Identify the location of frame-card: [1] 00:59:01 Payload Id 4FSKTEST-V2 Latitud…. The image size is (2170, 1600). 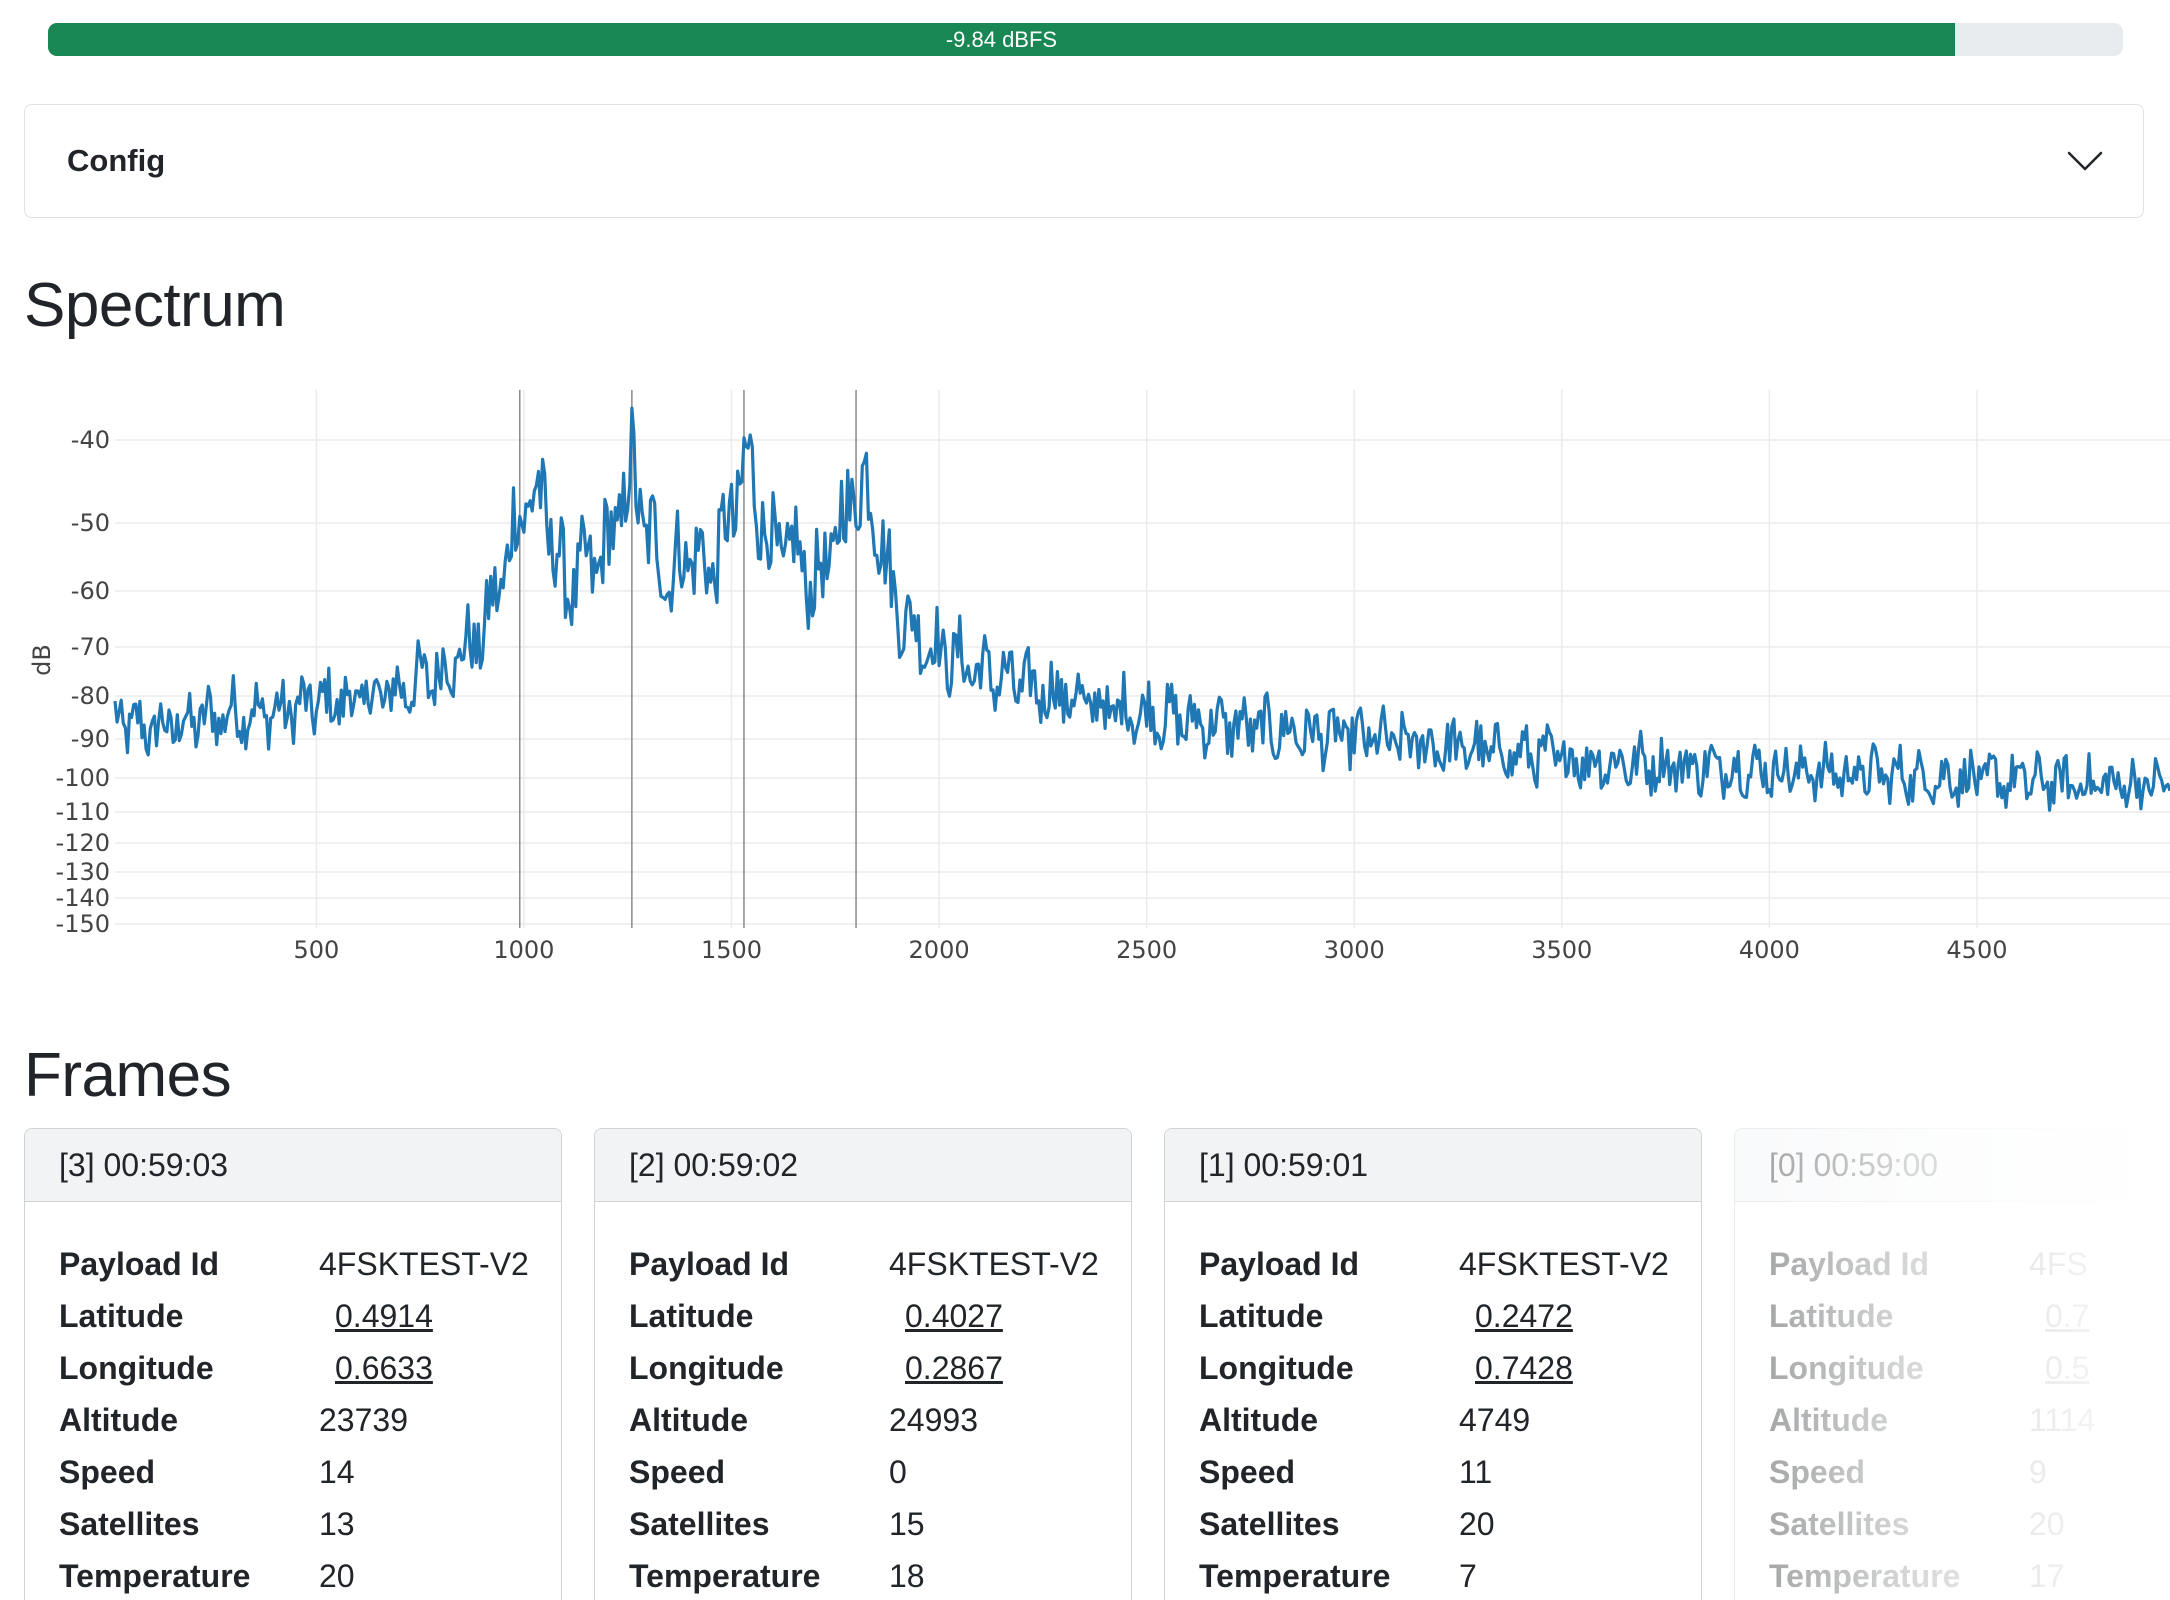
(1433, 1364).